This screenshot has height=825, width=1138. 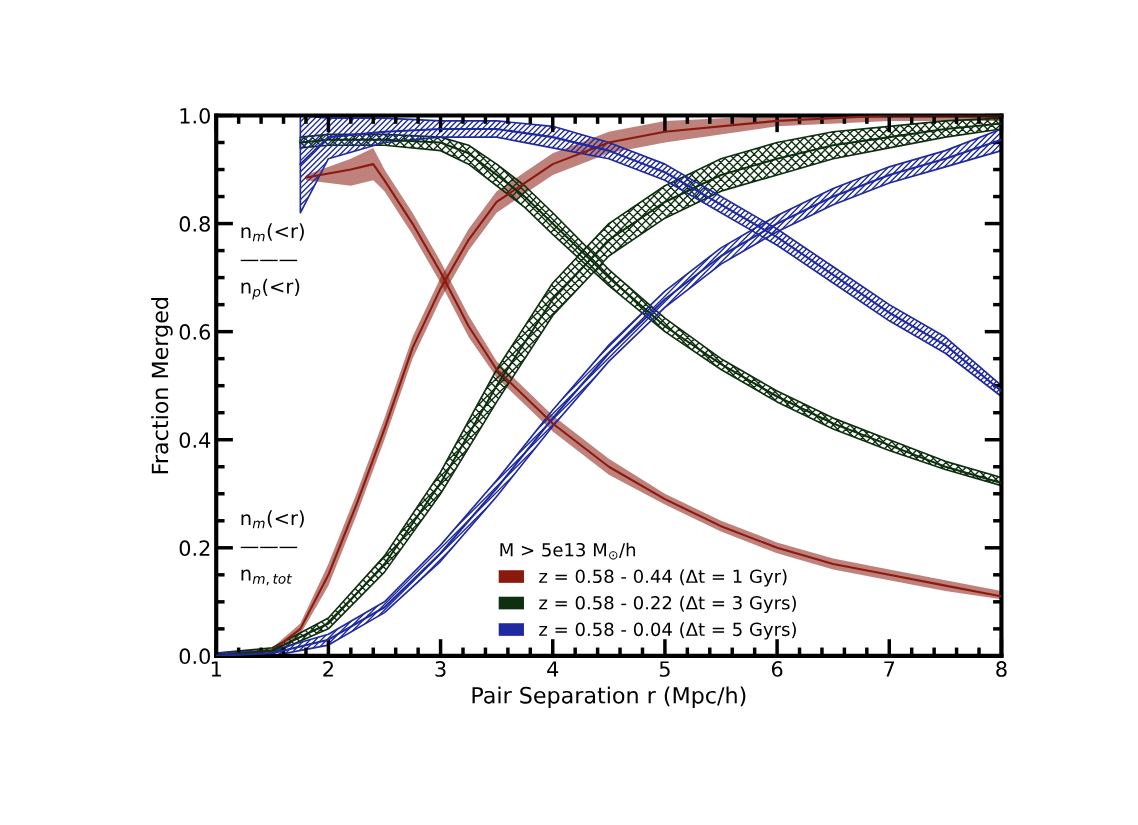 I want to click on x-tick-label: 7, so click(x=889, y=669).